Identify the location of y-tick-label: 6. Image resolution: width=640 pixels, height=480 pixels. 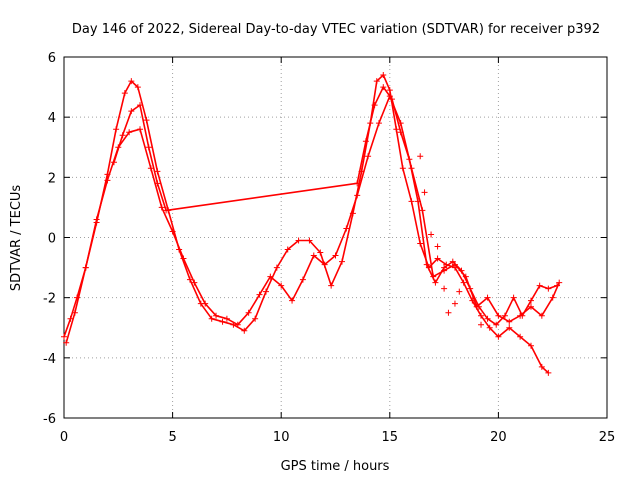
(52, 58).